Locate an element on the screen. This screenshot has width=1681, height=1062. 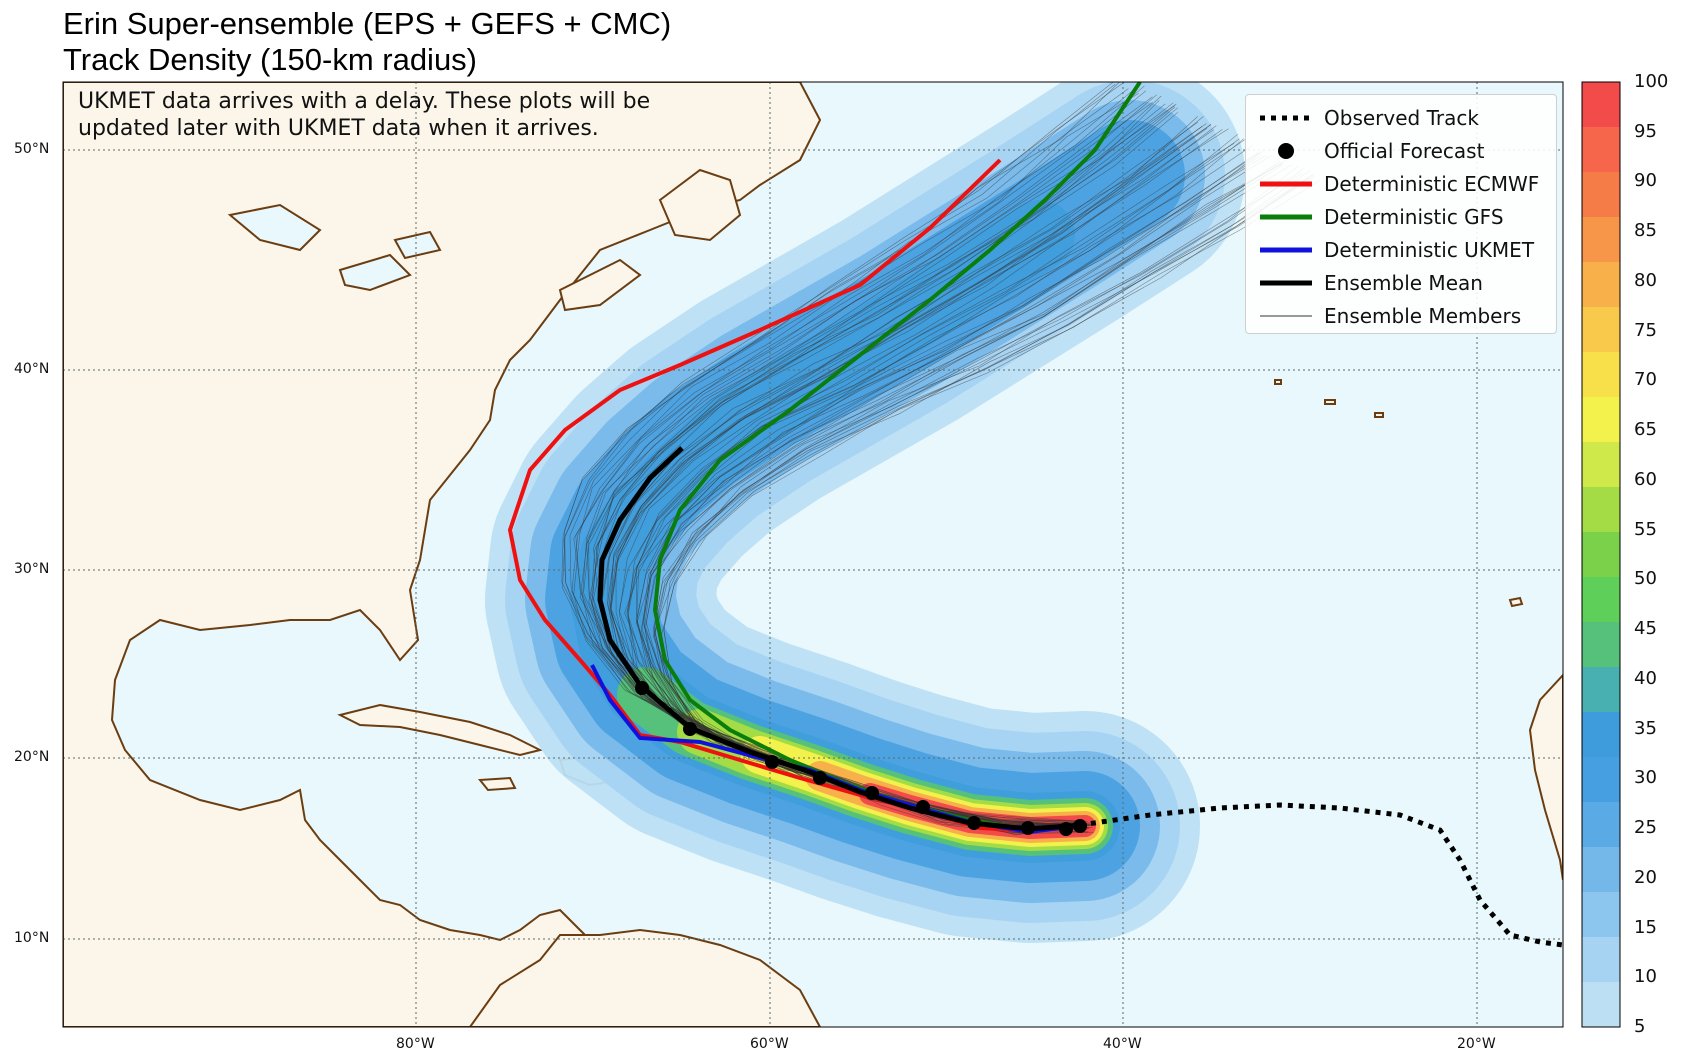
colorbar-tick-label: 60 is located at coordinates (1645, 479).